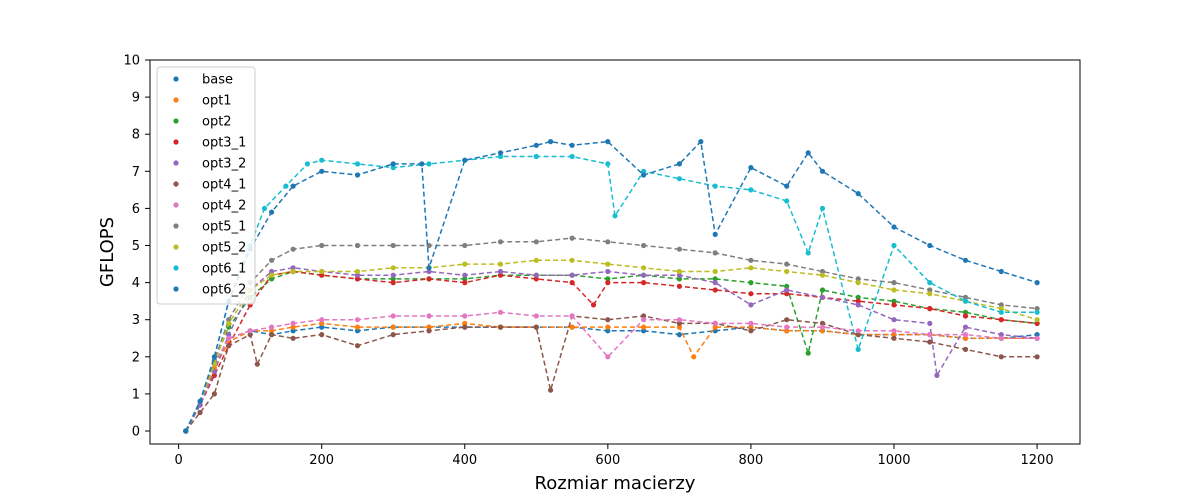 This screenshot has width=1200, height=500. What do you see at coordinates (224, 164) in the screenshot?
I see `legend-entry: opt3_2` at bounding box center [224, 164].